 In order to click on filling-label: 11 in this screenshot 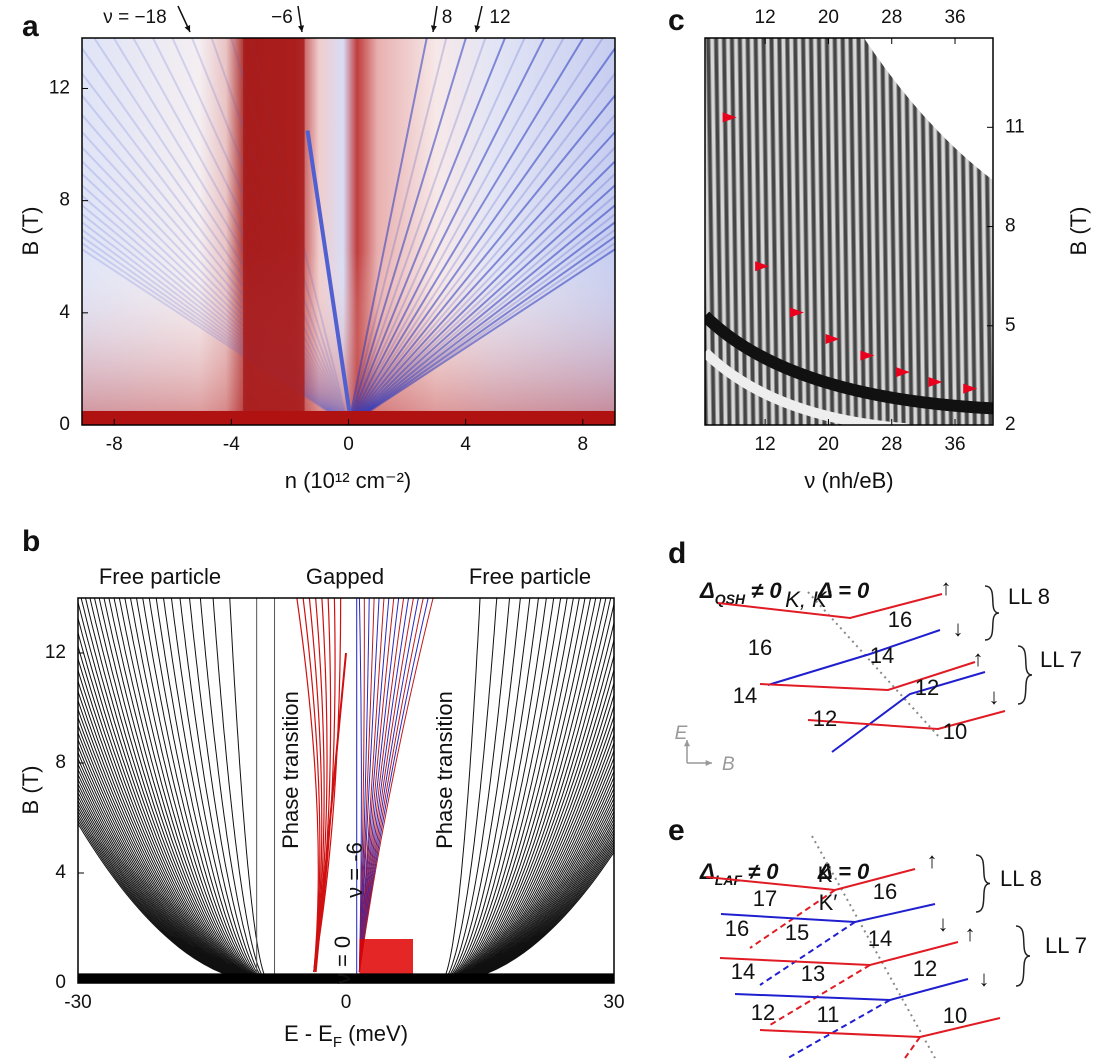, I will do `click(828, 1014)`.